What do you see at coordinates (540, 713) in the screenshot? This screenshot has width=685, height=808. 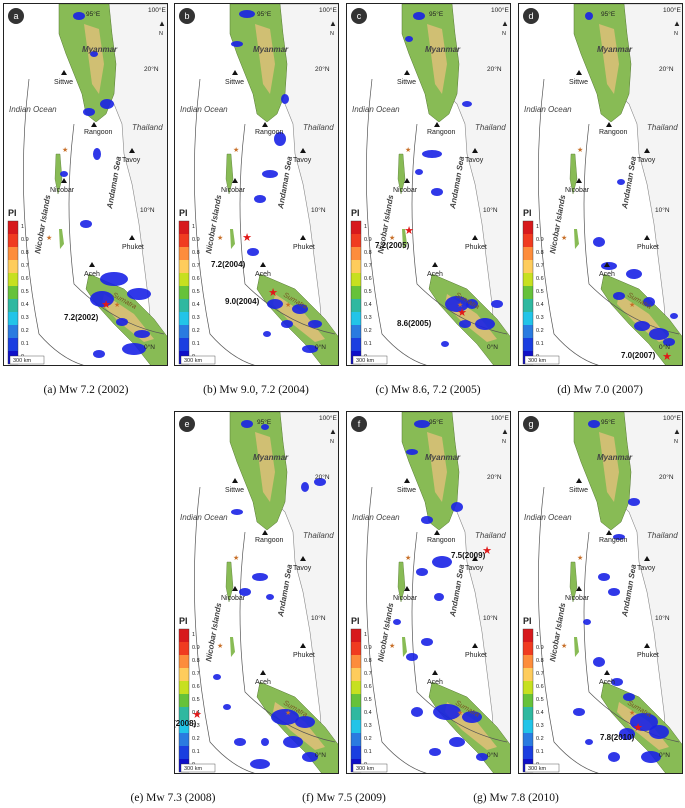 I see `legend-tick: 0.4` at bounding box center [540, 713].